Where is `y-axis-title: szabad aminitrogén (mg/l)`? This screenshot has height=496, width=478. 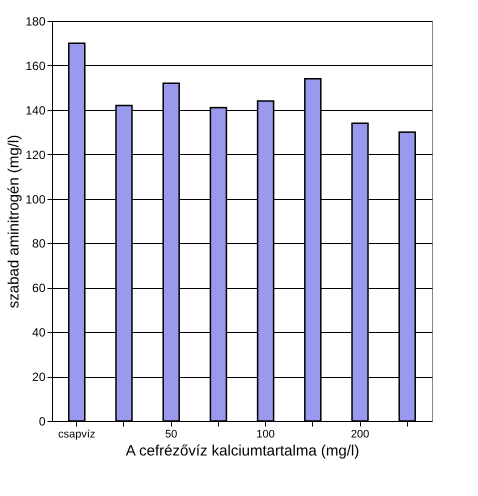 y-axis-title: szabad aminitrogén (mg/l) is located at coordinates (13, 221).